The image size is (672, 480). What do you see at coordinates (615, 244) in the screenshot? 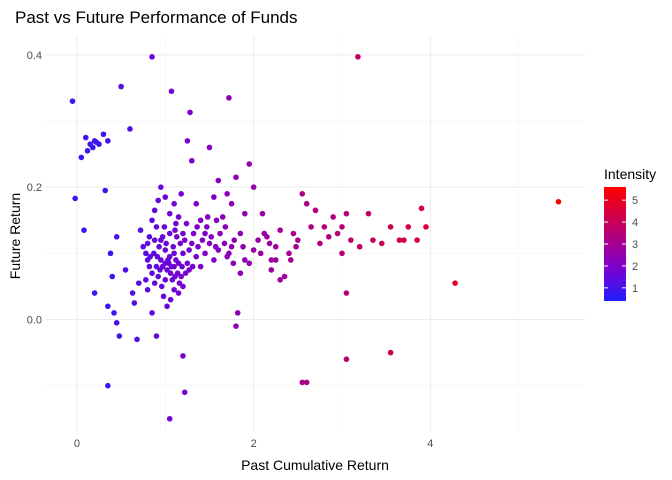
I see `legend-colorbar` at bounding box center [615, 244].